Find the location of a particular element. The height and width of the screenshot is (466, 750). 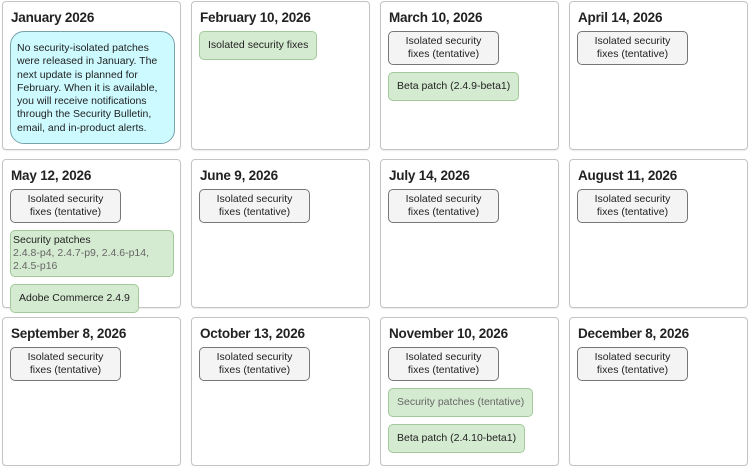

month-title: April 14, 2026 is located at coordinates (620, 17).